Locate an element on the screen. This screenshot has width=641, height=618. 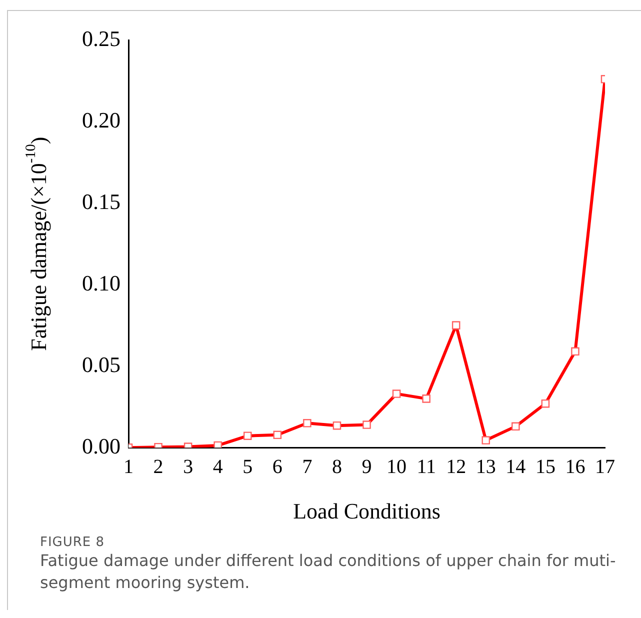
x-tick-label: 1 is located at coordinates (129, 467).